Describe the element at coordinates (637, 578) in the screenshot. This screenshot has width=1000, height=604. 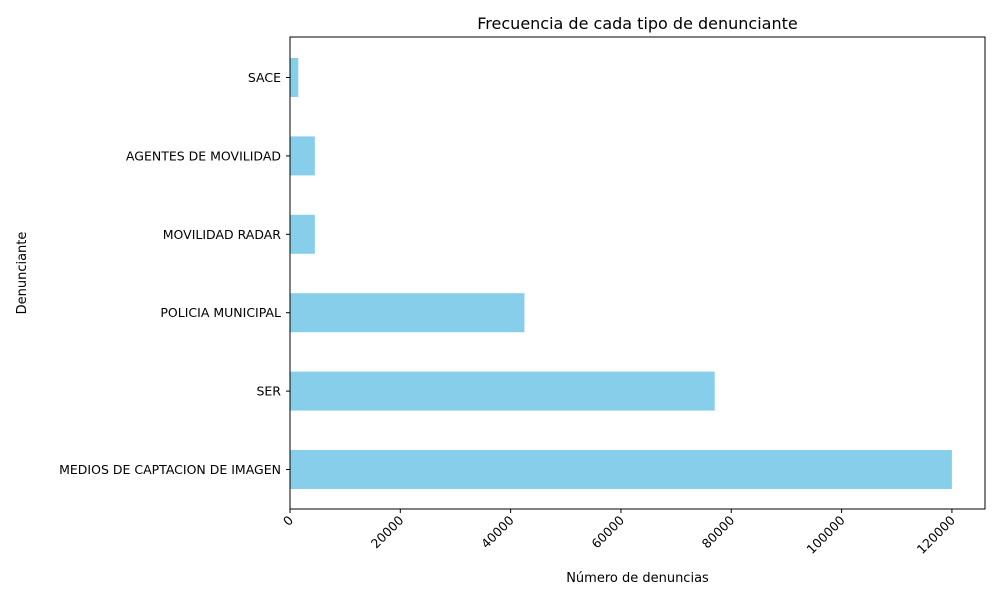
I see `x-axis-label: Número de denuncias` at that location.